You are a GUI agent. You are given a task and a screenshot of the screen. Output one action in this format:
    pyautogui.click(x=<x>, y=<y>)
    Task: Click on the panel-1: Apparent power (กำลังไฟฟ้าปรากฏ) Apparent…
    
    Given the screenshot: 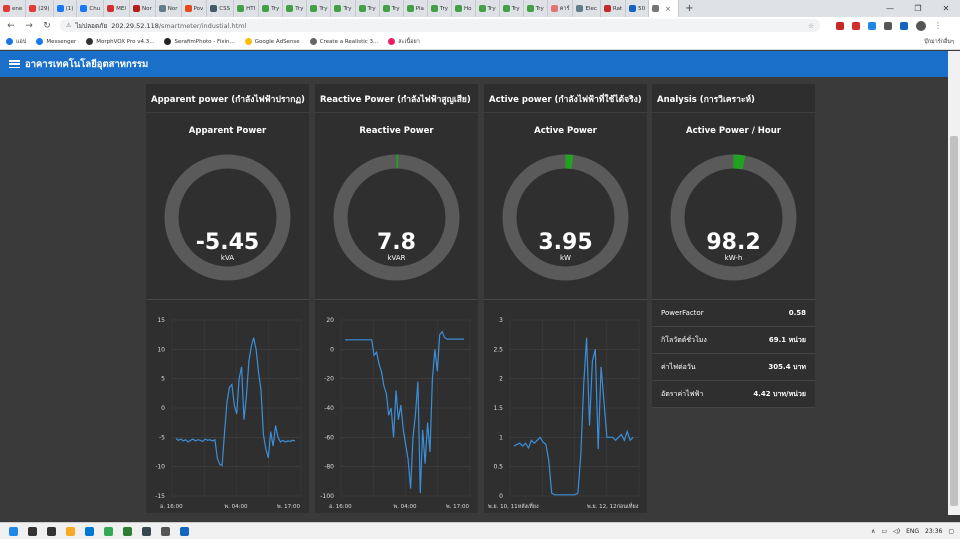 What is the action you would take?
    pyautogui.click(x=227, y=298)
    